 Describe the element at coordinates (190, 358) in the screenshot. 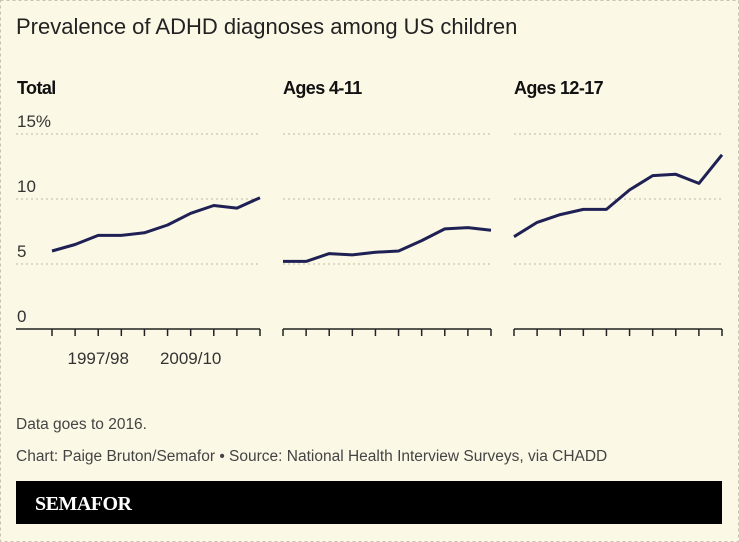

I see `x-tick-label: 2009/10` at that location.